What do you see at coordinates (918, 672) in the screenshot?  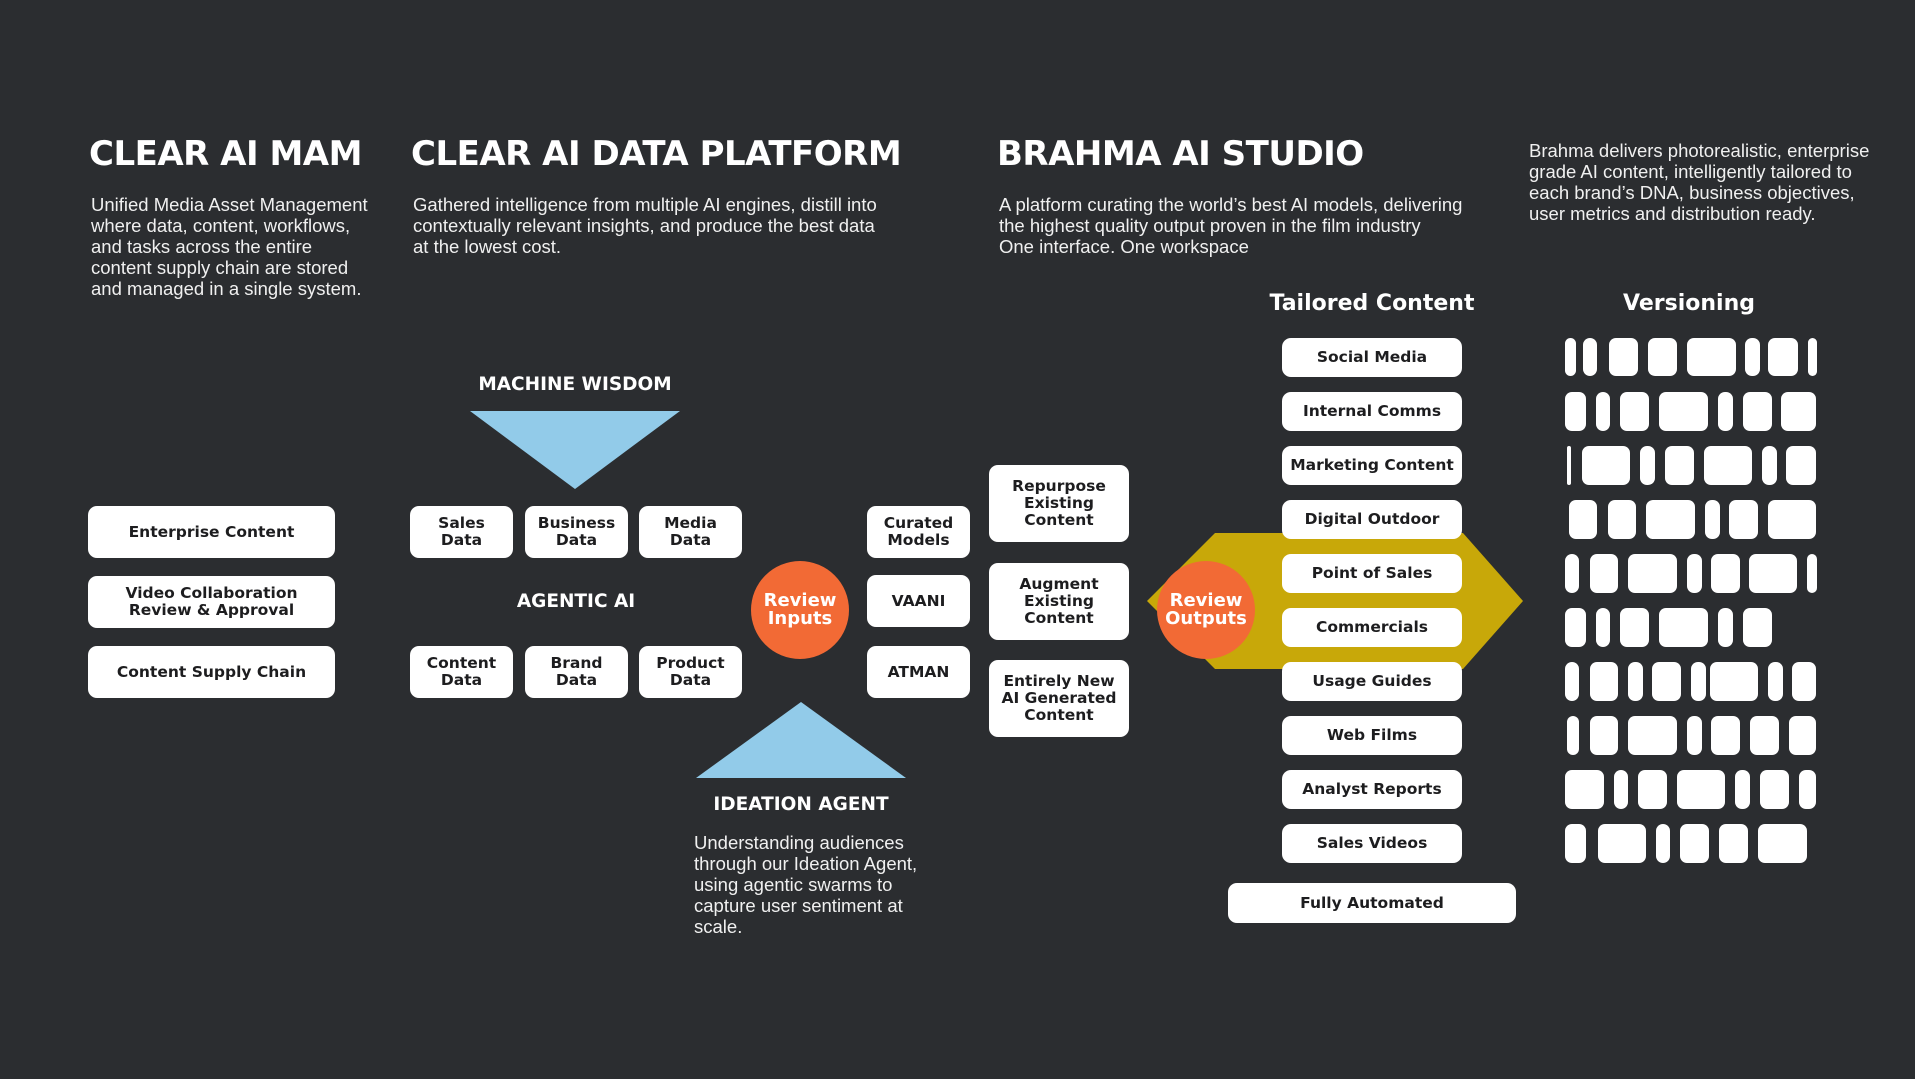 I see `atman-box: ATMAN` at bounding box center [918, 672].